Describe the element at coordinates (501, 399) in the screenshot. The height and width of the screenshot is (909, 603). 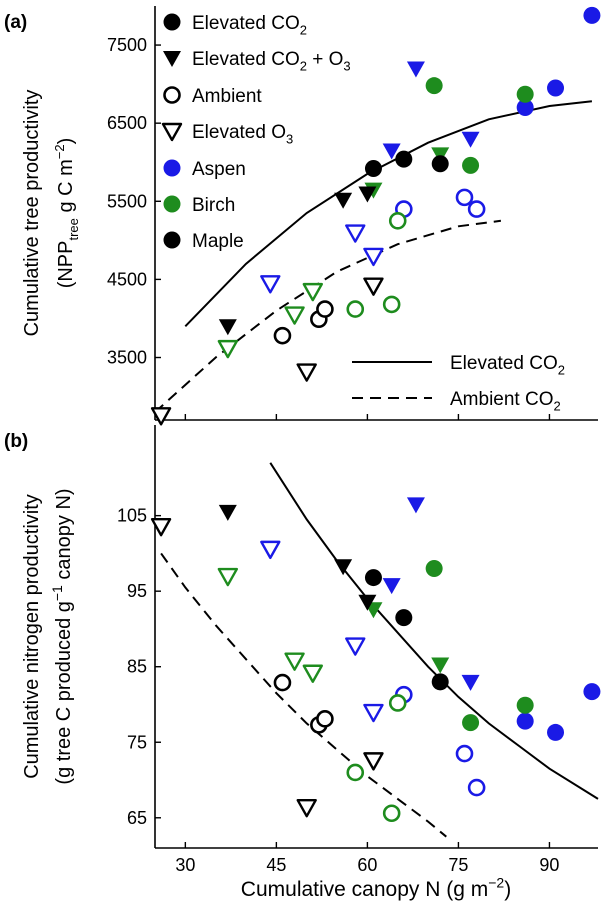
I see `text-part: Ambient CO` at that location.